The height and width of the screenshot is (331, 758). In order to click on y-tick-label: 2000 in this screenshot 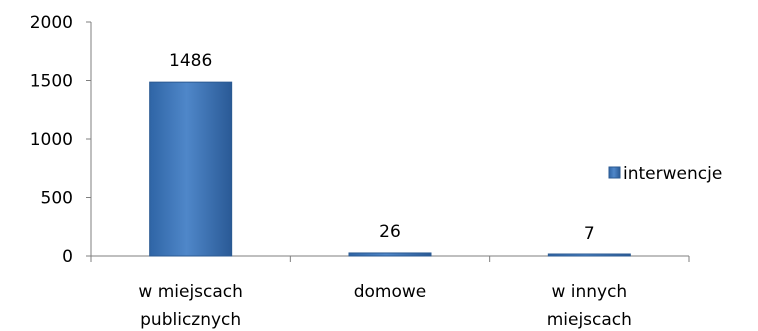, I will do `click(51, 23)`.